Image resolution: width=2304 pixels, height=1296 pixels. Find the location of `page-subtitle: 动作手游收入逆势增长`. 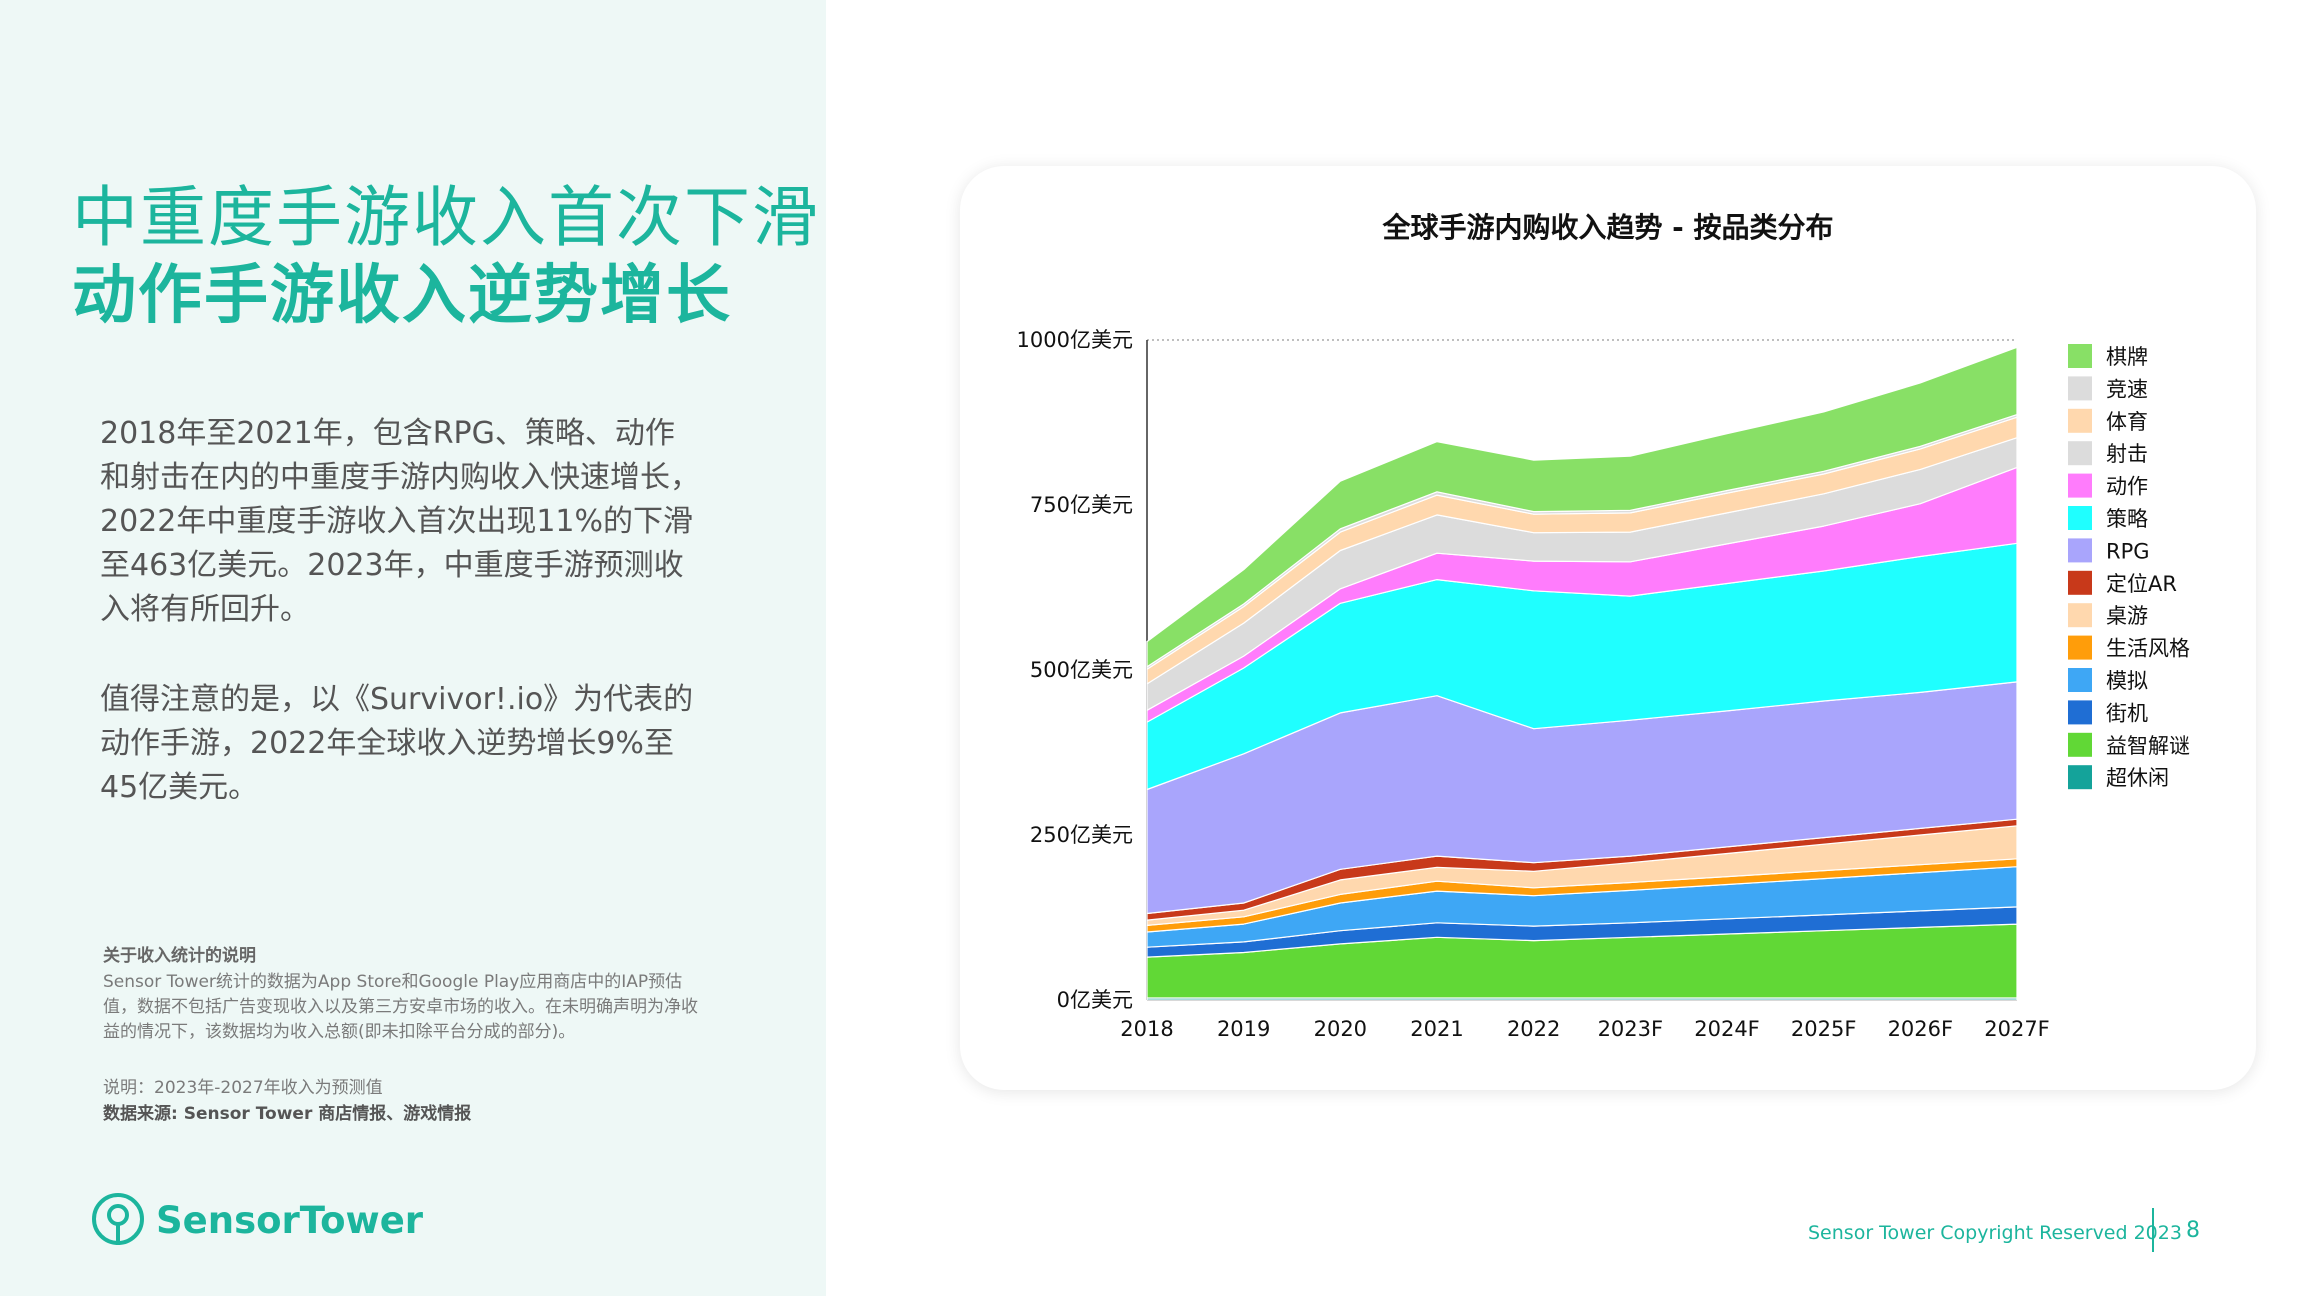

page-subtitle: 动作手游收入逆势增长 is located at coordinates (402, 296).